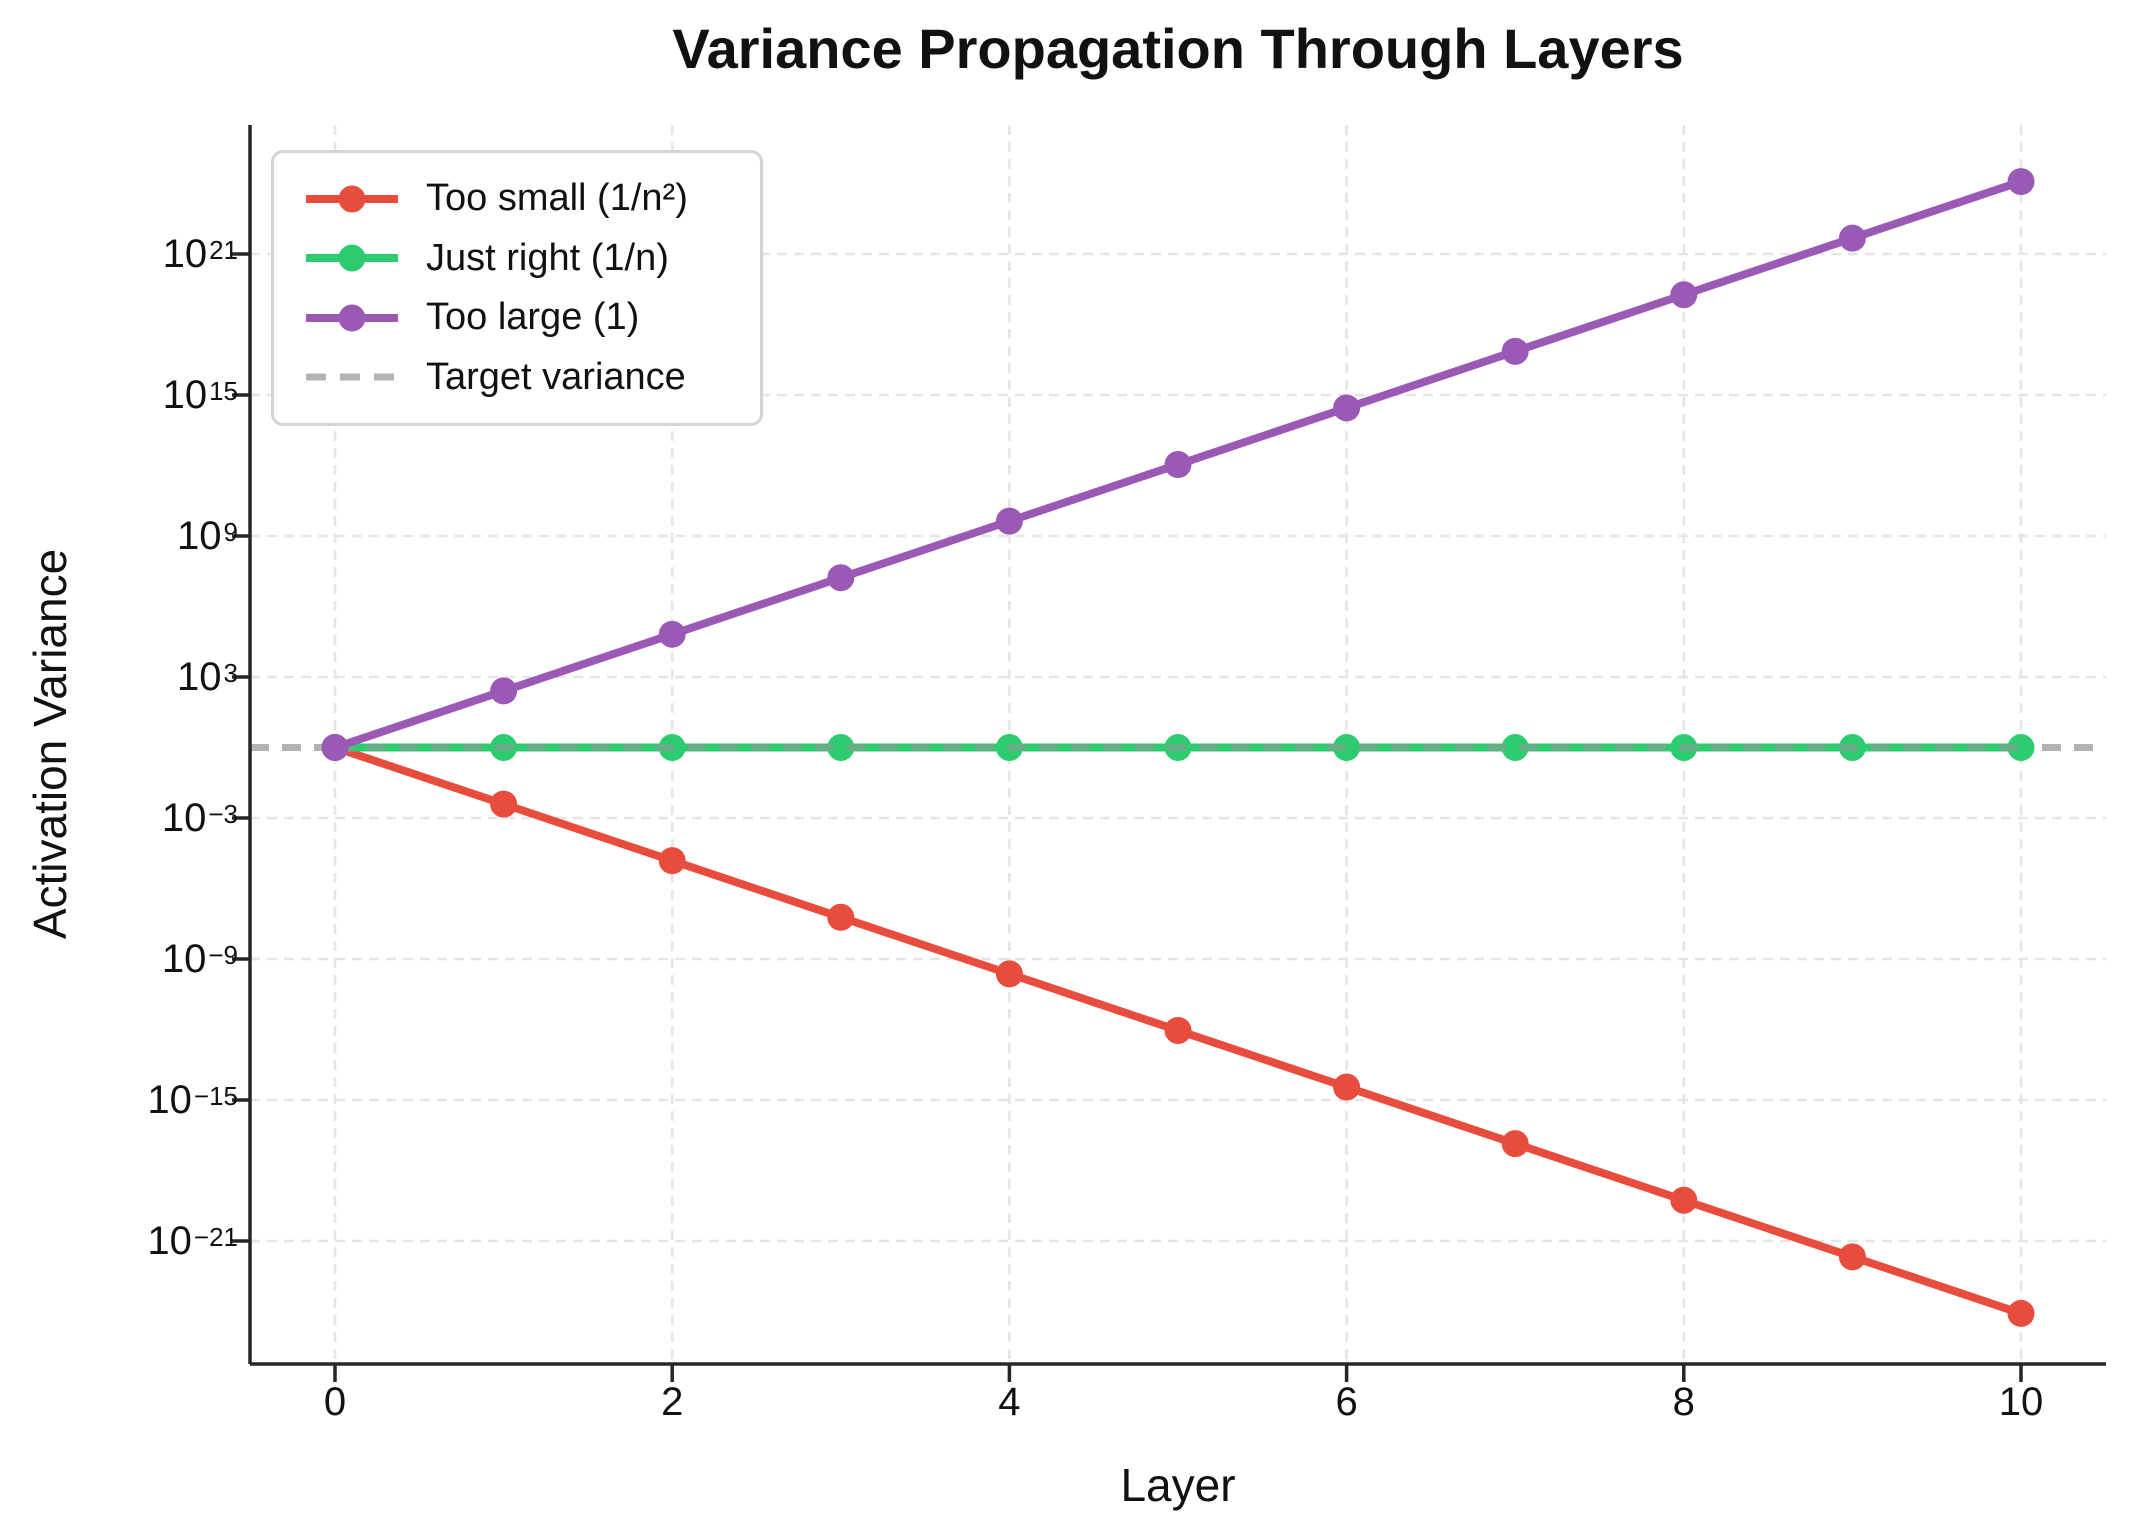 The image size is (2134, 1534). What do you see at coordinates (1683, 1402) in the screenshot?
I see `tick-label-x: 8` at bounding box center [1683, 1402].